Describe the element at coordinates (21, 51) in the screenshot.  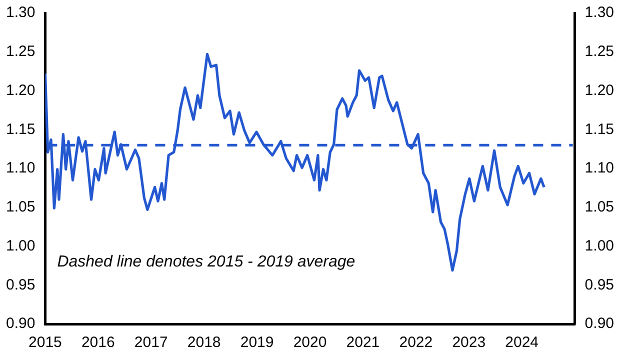
I see `y-tick-label: 1.25` at that location.